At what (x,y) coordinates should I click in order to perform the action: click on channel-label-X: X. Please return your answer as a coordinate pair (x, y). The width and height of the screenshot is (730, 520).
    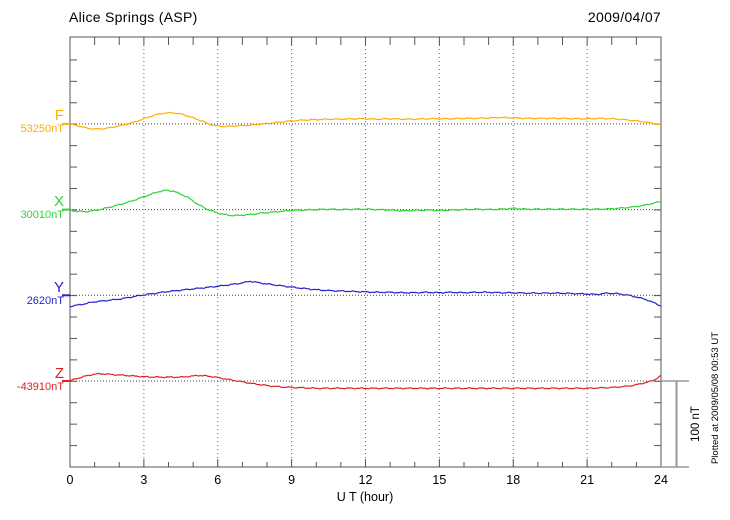
    Looking at the image, I should click on (58, 202).